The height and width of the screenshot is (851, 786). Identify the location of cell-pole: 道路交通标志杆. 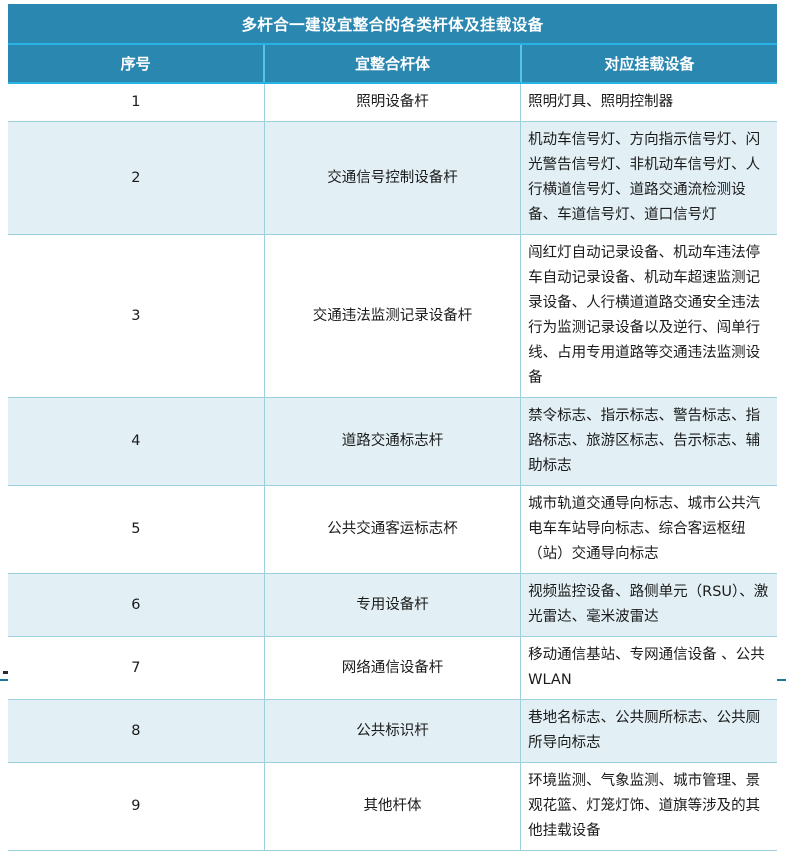
(393, 441).